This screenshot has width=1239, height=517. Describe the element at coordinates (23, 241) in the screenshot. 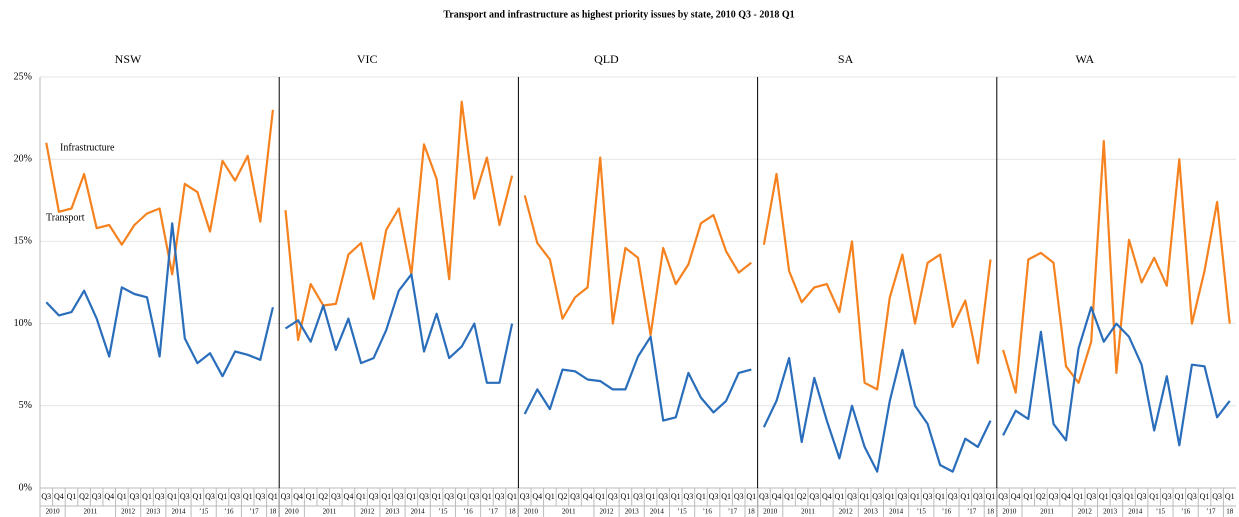

I see `y-tick-label: 15%` at that location.